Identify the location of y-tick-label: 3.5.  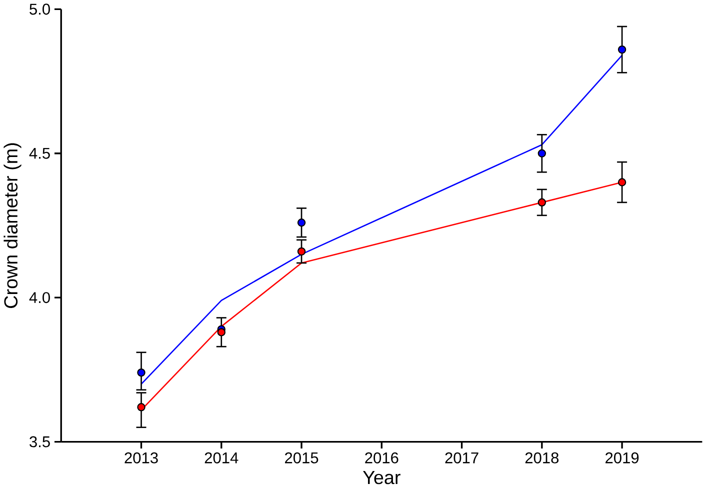
(40, 442).